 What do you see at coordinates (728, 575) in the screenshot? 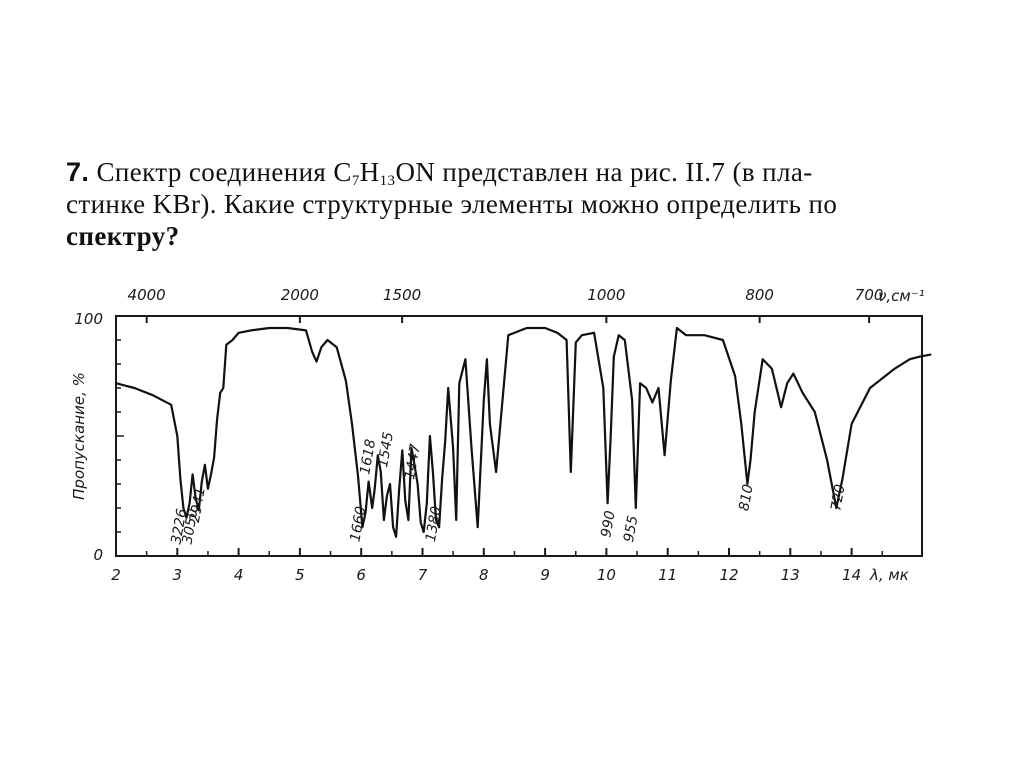
I see `bottom-tick-label: 12` at bounding box center [728, 575].